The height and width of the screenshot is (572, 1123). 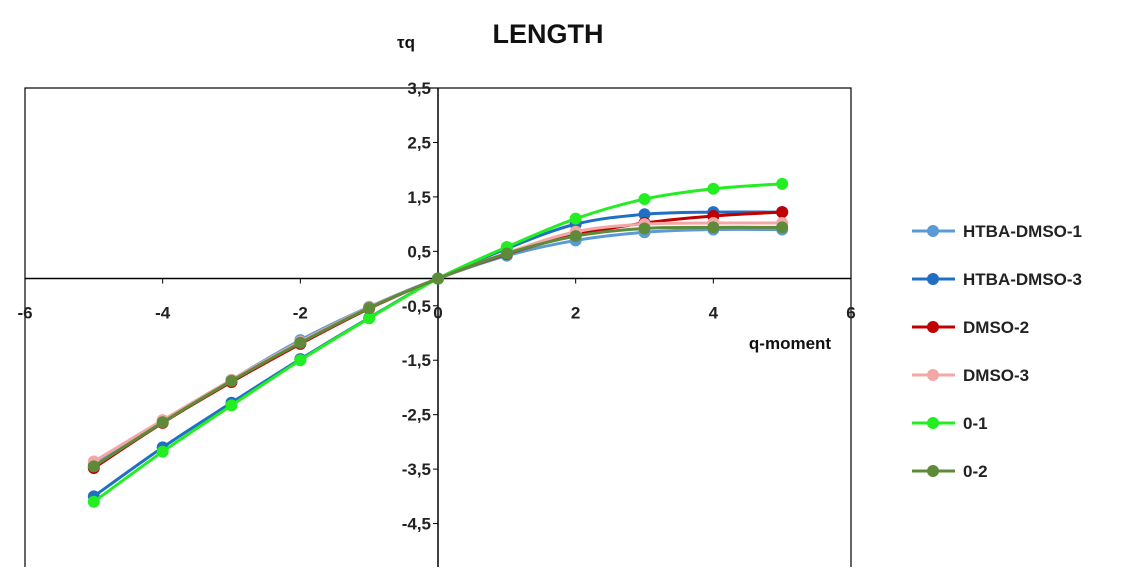 What do you see at coordinates (163, 313) in the screenshot?
I see `x-tick-label: -4` at bounding box center [163, 313].